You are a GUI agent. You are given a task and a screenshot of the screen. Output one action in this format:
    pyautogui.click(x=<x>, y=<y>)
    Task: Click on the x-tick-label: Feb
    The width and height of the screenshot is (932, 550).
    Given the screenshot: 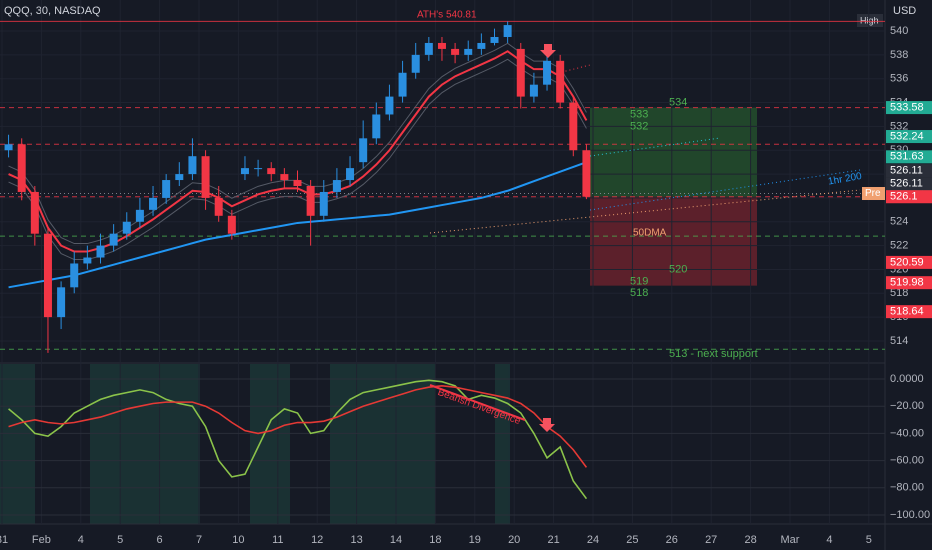 What is the action you would take?
    pyautogui.click(x=41, y=540)
    